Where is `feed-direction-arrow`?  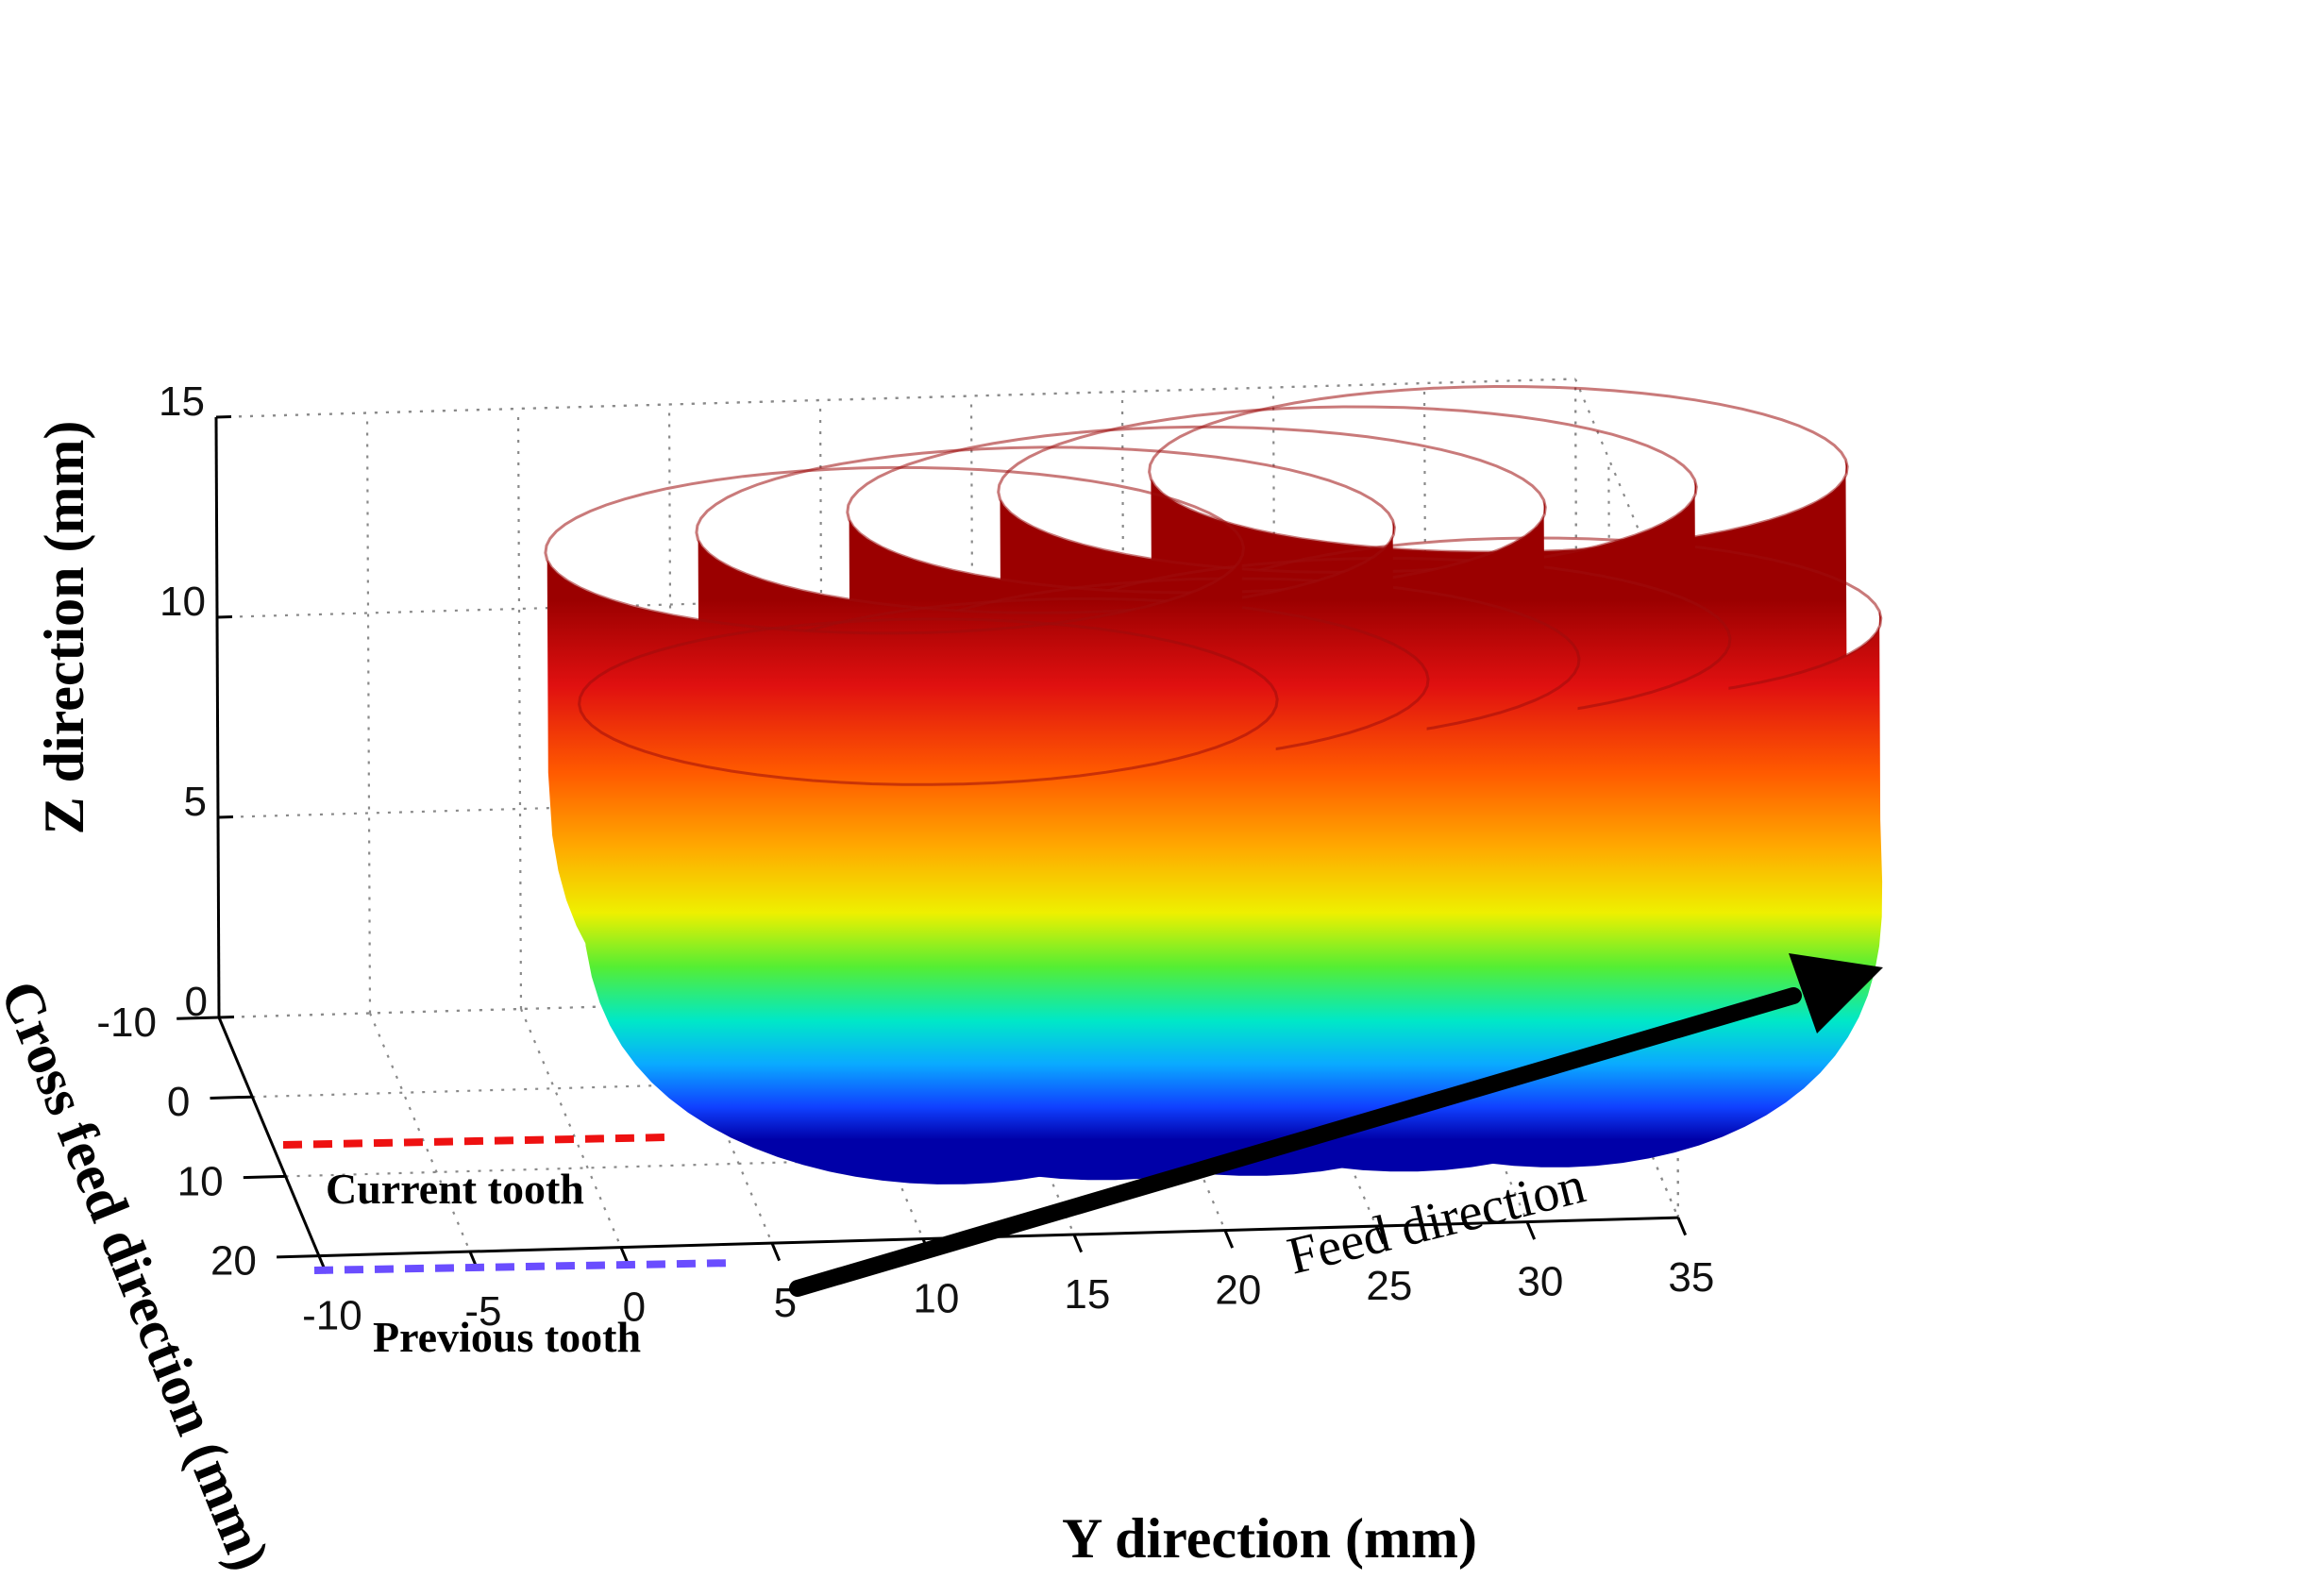 feed-direction-arrow is located at coordinates (1336, 1125).